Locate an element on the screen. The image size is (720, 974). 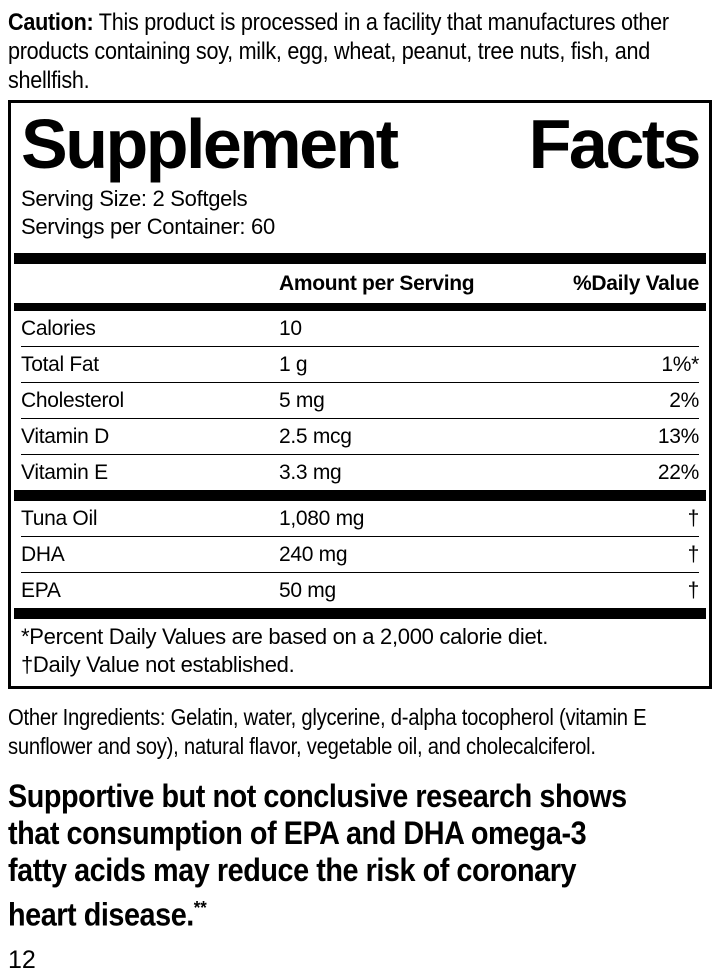
row-amount: 240 mg is located at coordinates (313, 554).